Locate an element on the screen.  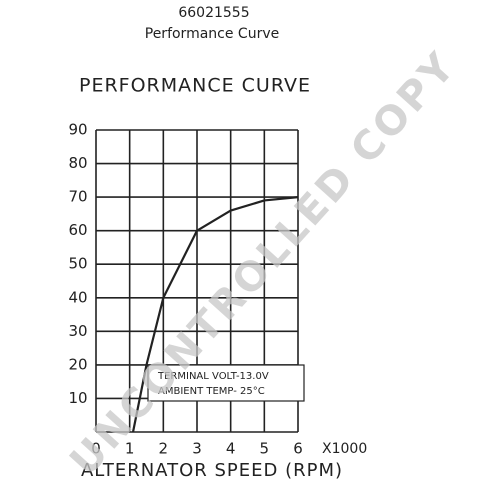
x-unit: X1000 is located at coordinates (344, 449).